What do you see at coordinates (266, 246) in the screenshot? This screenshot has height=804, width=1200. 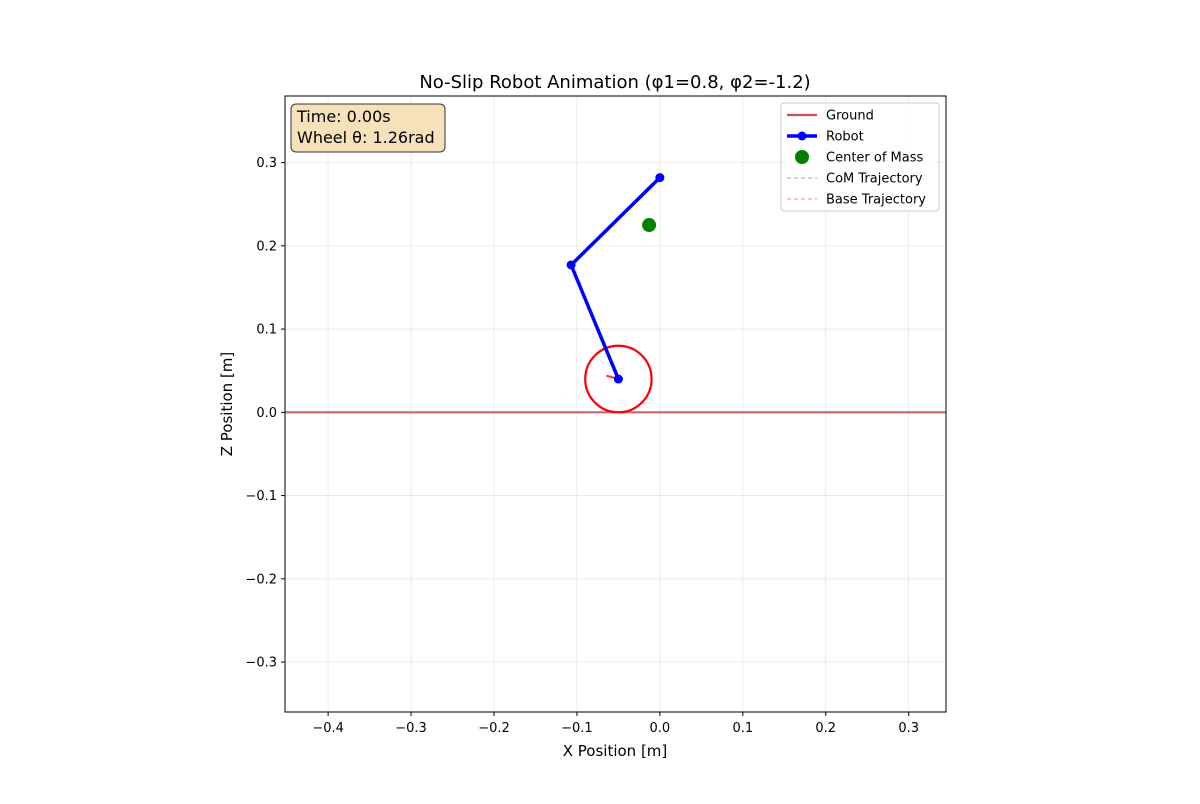 I see `y-tick-label: 0.2` at bounding box center [266, 246].